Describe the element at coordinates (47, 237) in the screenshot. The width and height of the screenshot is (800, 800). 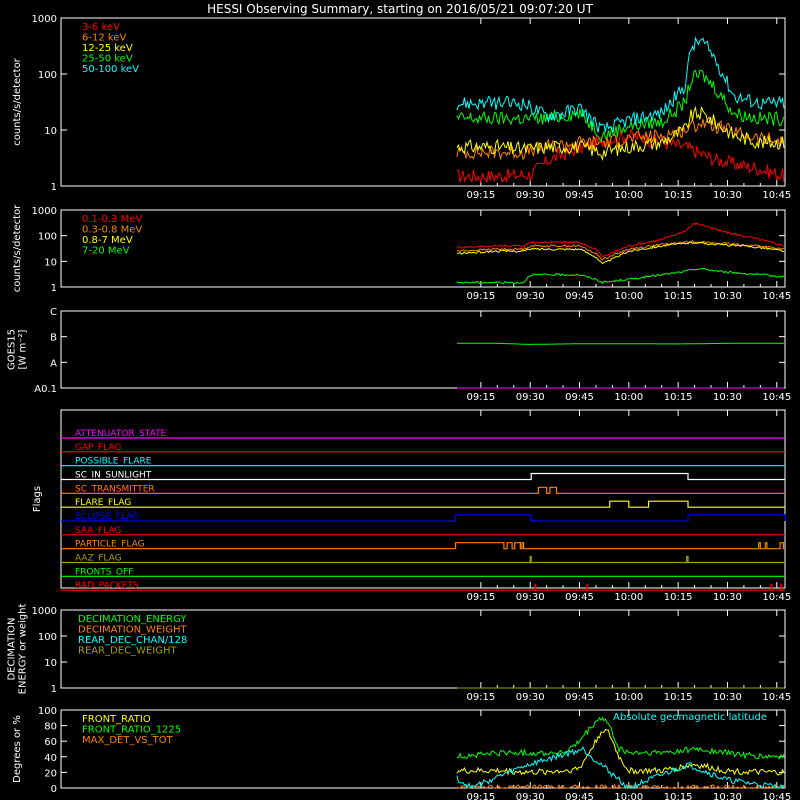
I see `high-energy-ytick-label-2: 100` at that location.